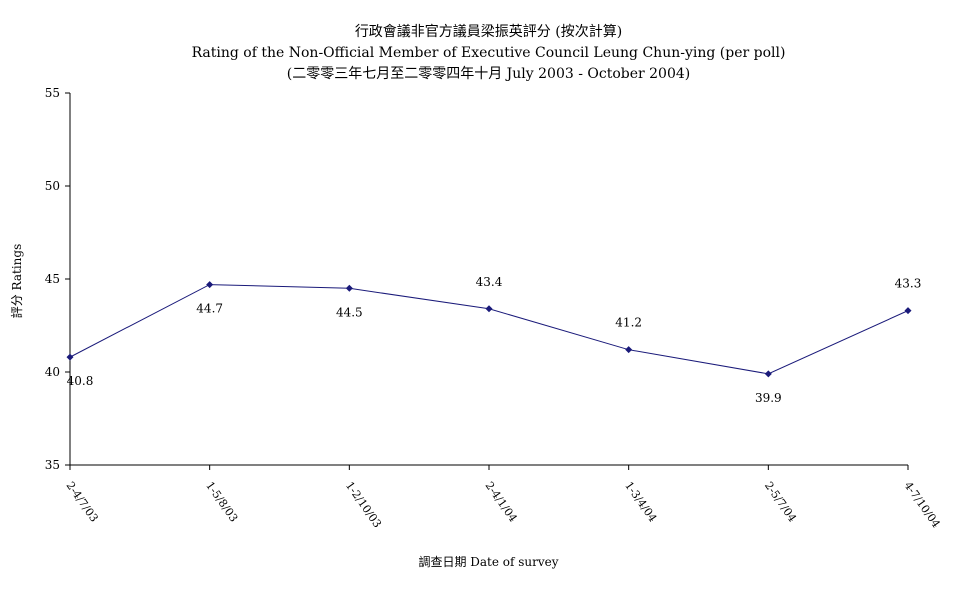 The image size is (977, 600). What do you see at coordinates (52, 279) in the screenshot?
I see `y-tick-label: 45` at bounding box center [52, 279].